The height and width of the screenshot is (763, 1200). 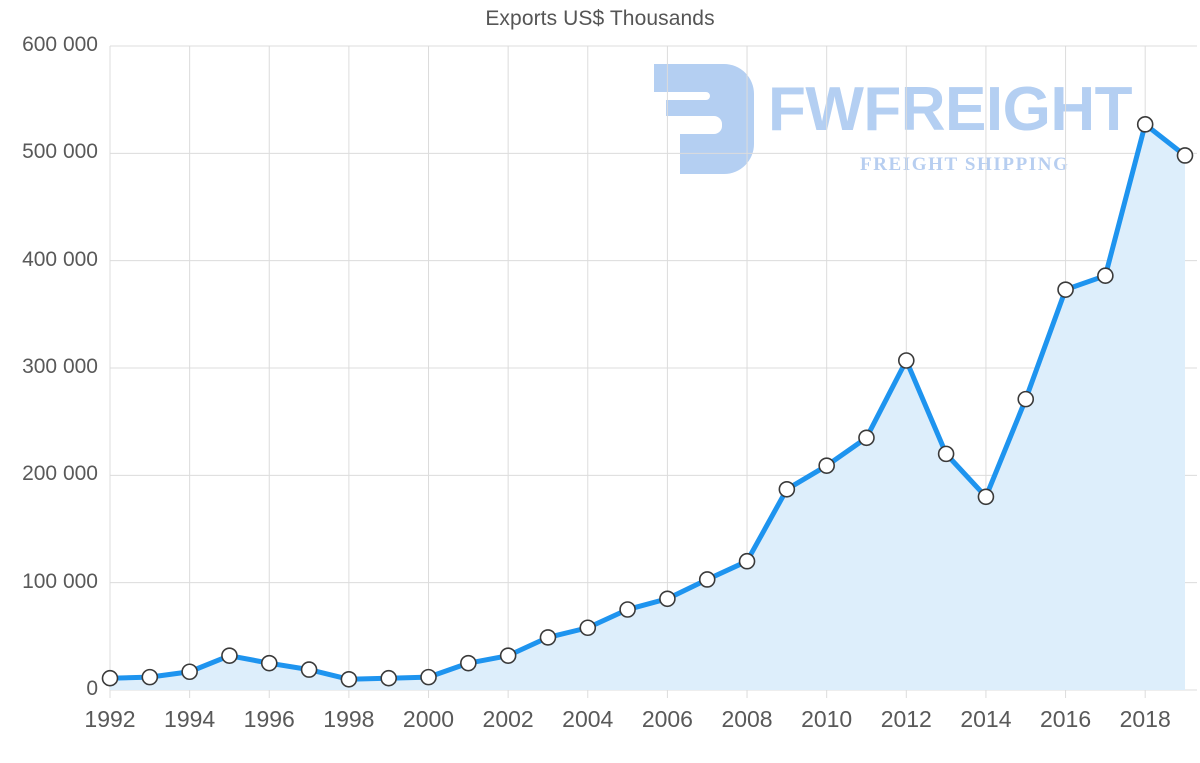 I want to click on x-axis-tick-label: 1992, so click(x=110, y=719).